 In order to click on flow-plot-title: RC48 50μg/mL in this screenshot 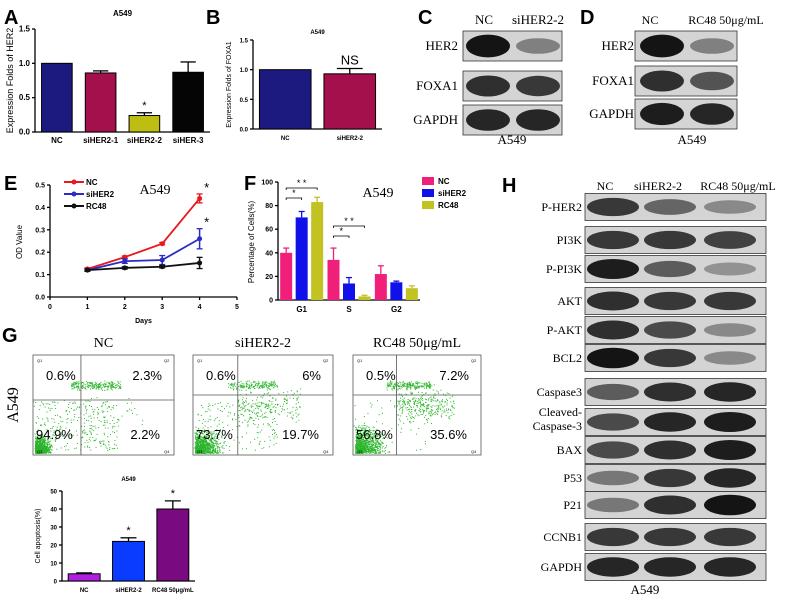, I will do `click(417, 343)`.